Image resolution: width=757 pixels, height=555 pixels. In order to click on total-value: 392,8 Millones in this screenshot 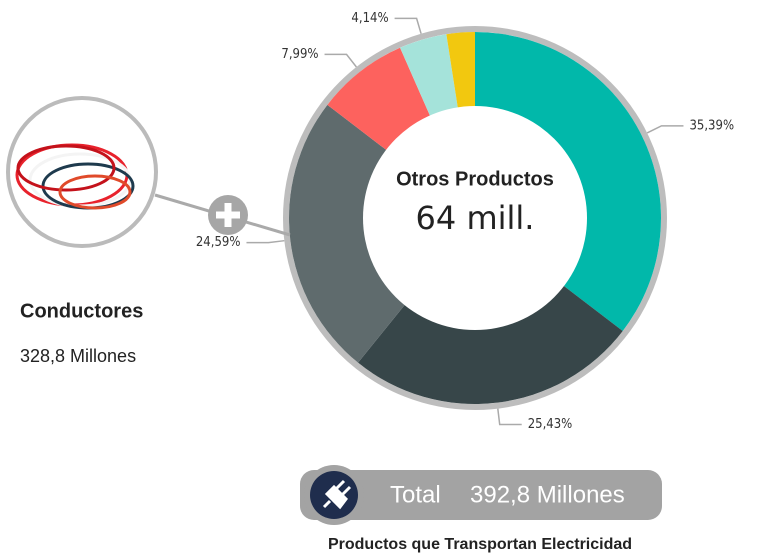, I will do `click(547, 494)`.